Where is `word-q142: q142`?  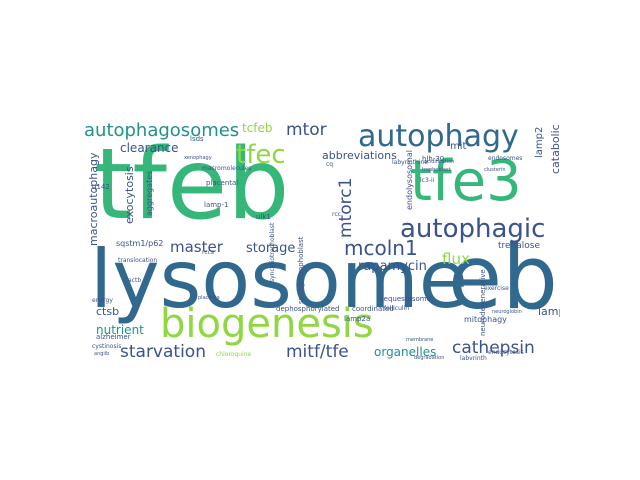 word-q142: q142 is located at coordinates (101, 187).